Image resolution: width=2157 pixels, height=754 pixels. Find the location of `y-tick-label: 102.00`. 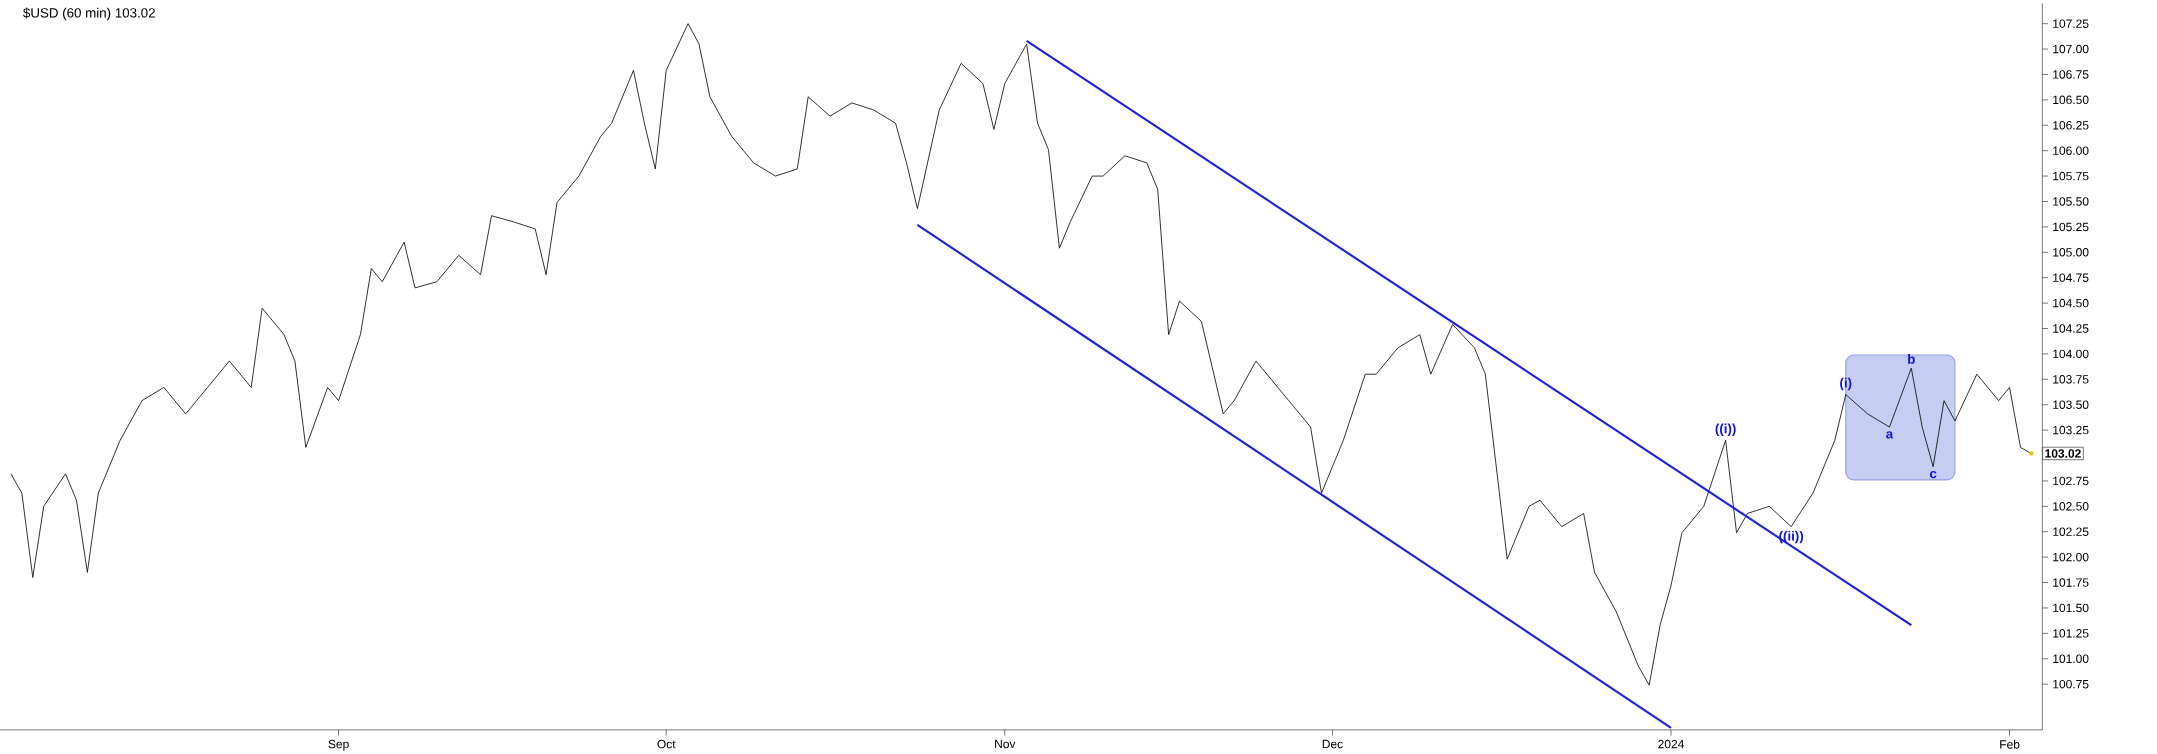

y-tick-label: 102.00 is located at coordinates (2071, 557).